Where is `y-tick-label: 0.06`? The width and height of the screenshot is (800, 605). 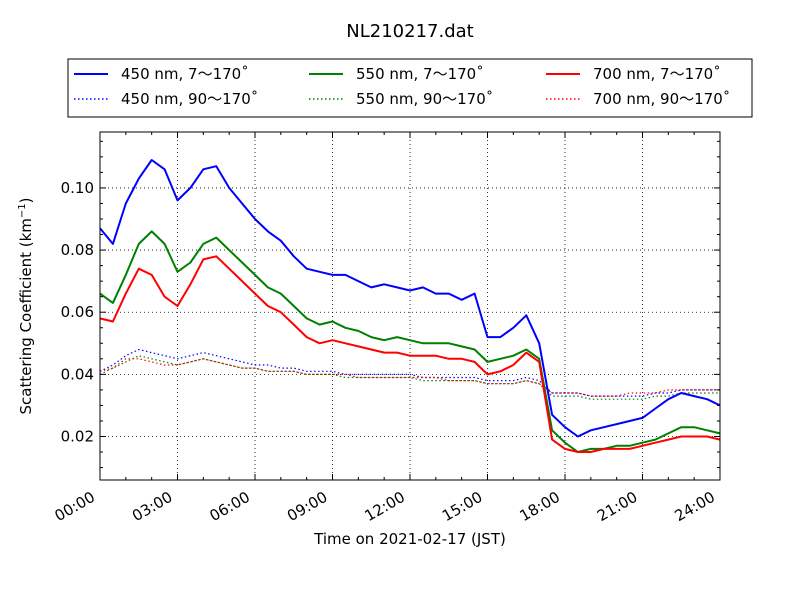 y-tick-label: 0.06 is located at coordinates (77, 312).